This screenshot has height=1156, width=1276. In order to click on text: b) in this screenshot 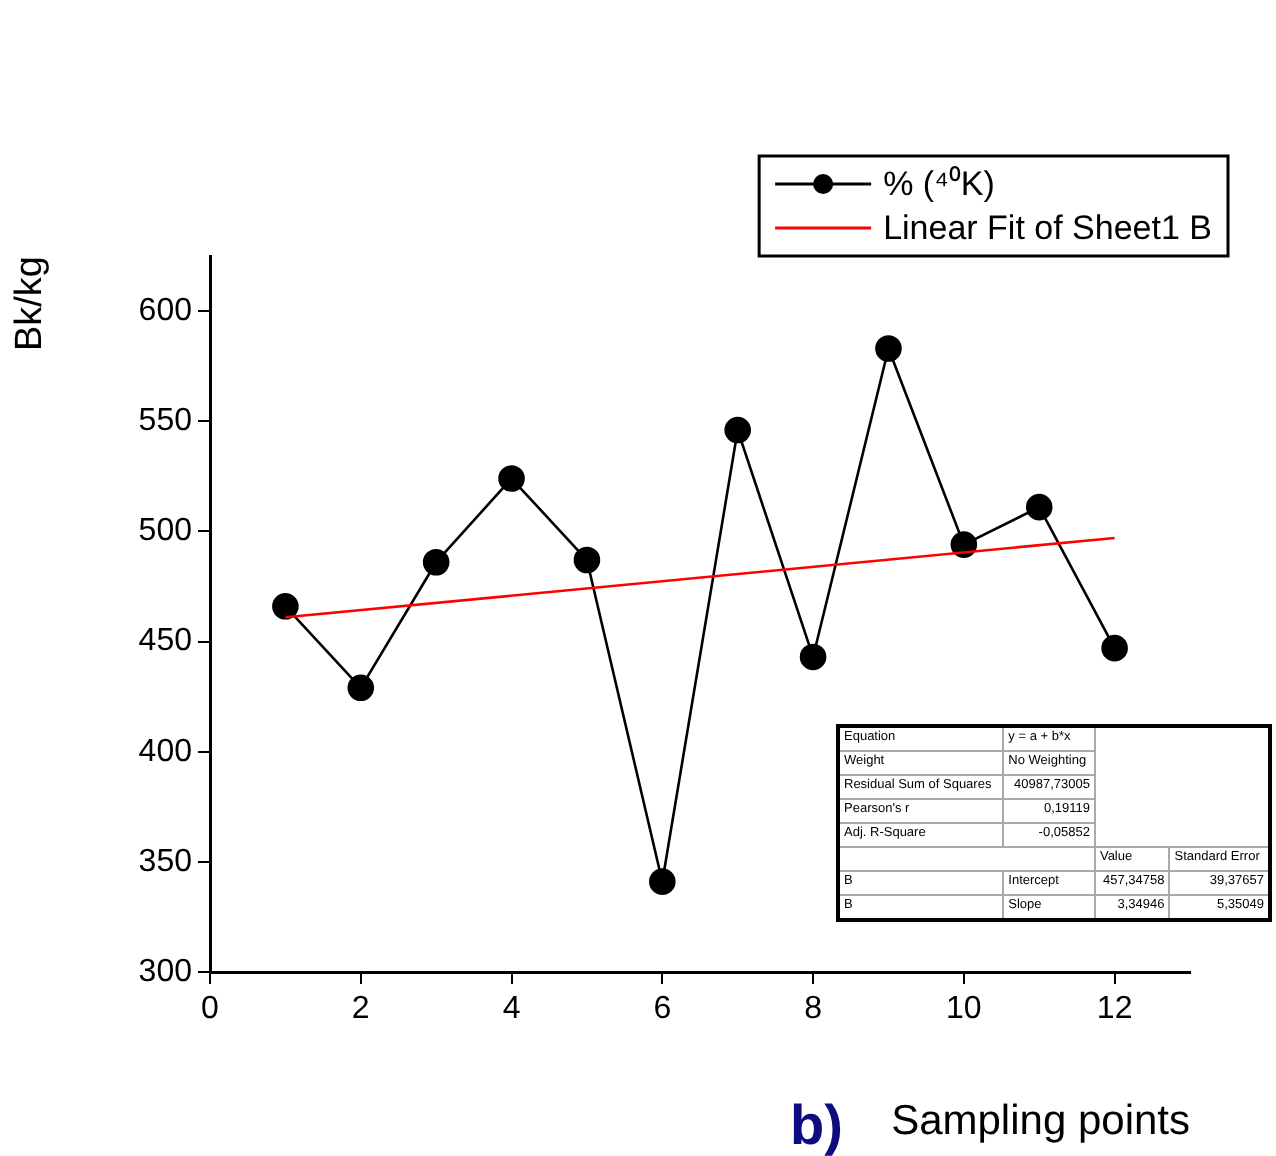, I will do `click(816, 1125)`.